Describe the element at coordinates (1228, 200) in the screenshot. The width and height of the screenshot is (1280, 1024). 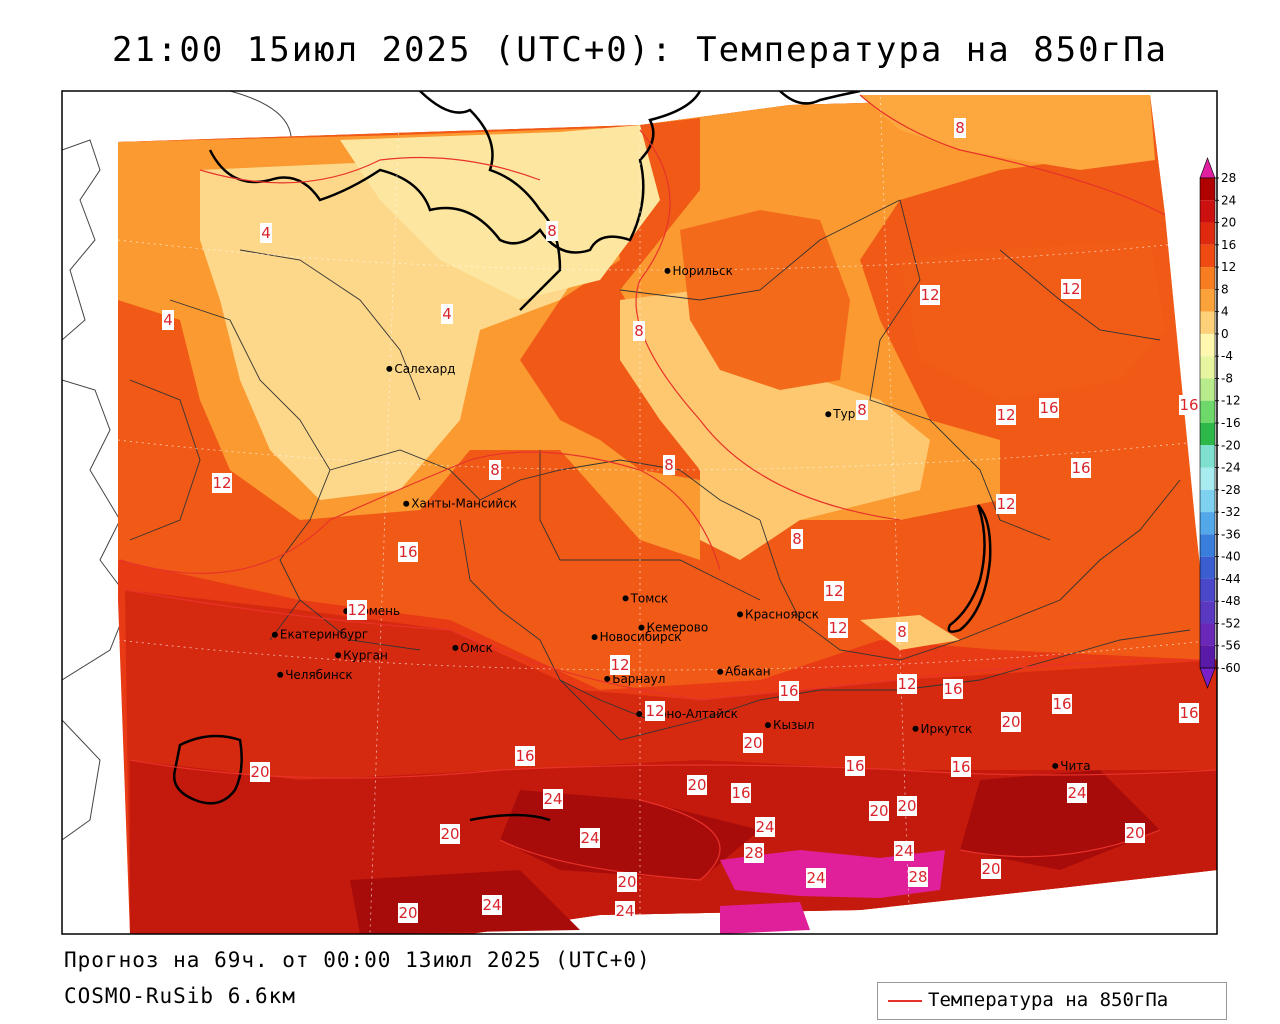
I see `colorbar-tick-label: 24` at that location.